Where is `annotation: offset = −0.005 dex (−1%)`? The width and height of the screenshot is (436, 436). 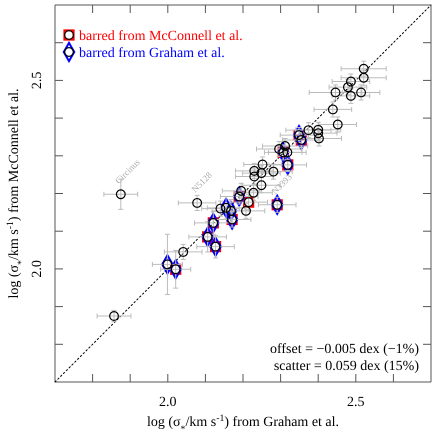
annotation: offset = −0.005 dex (−1%) is located at coordinates (345, 349).